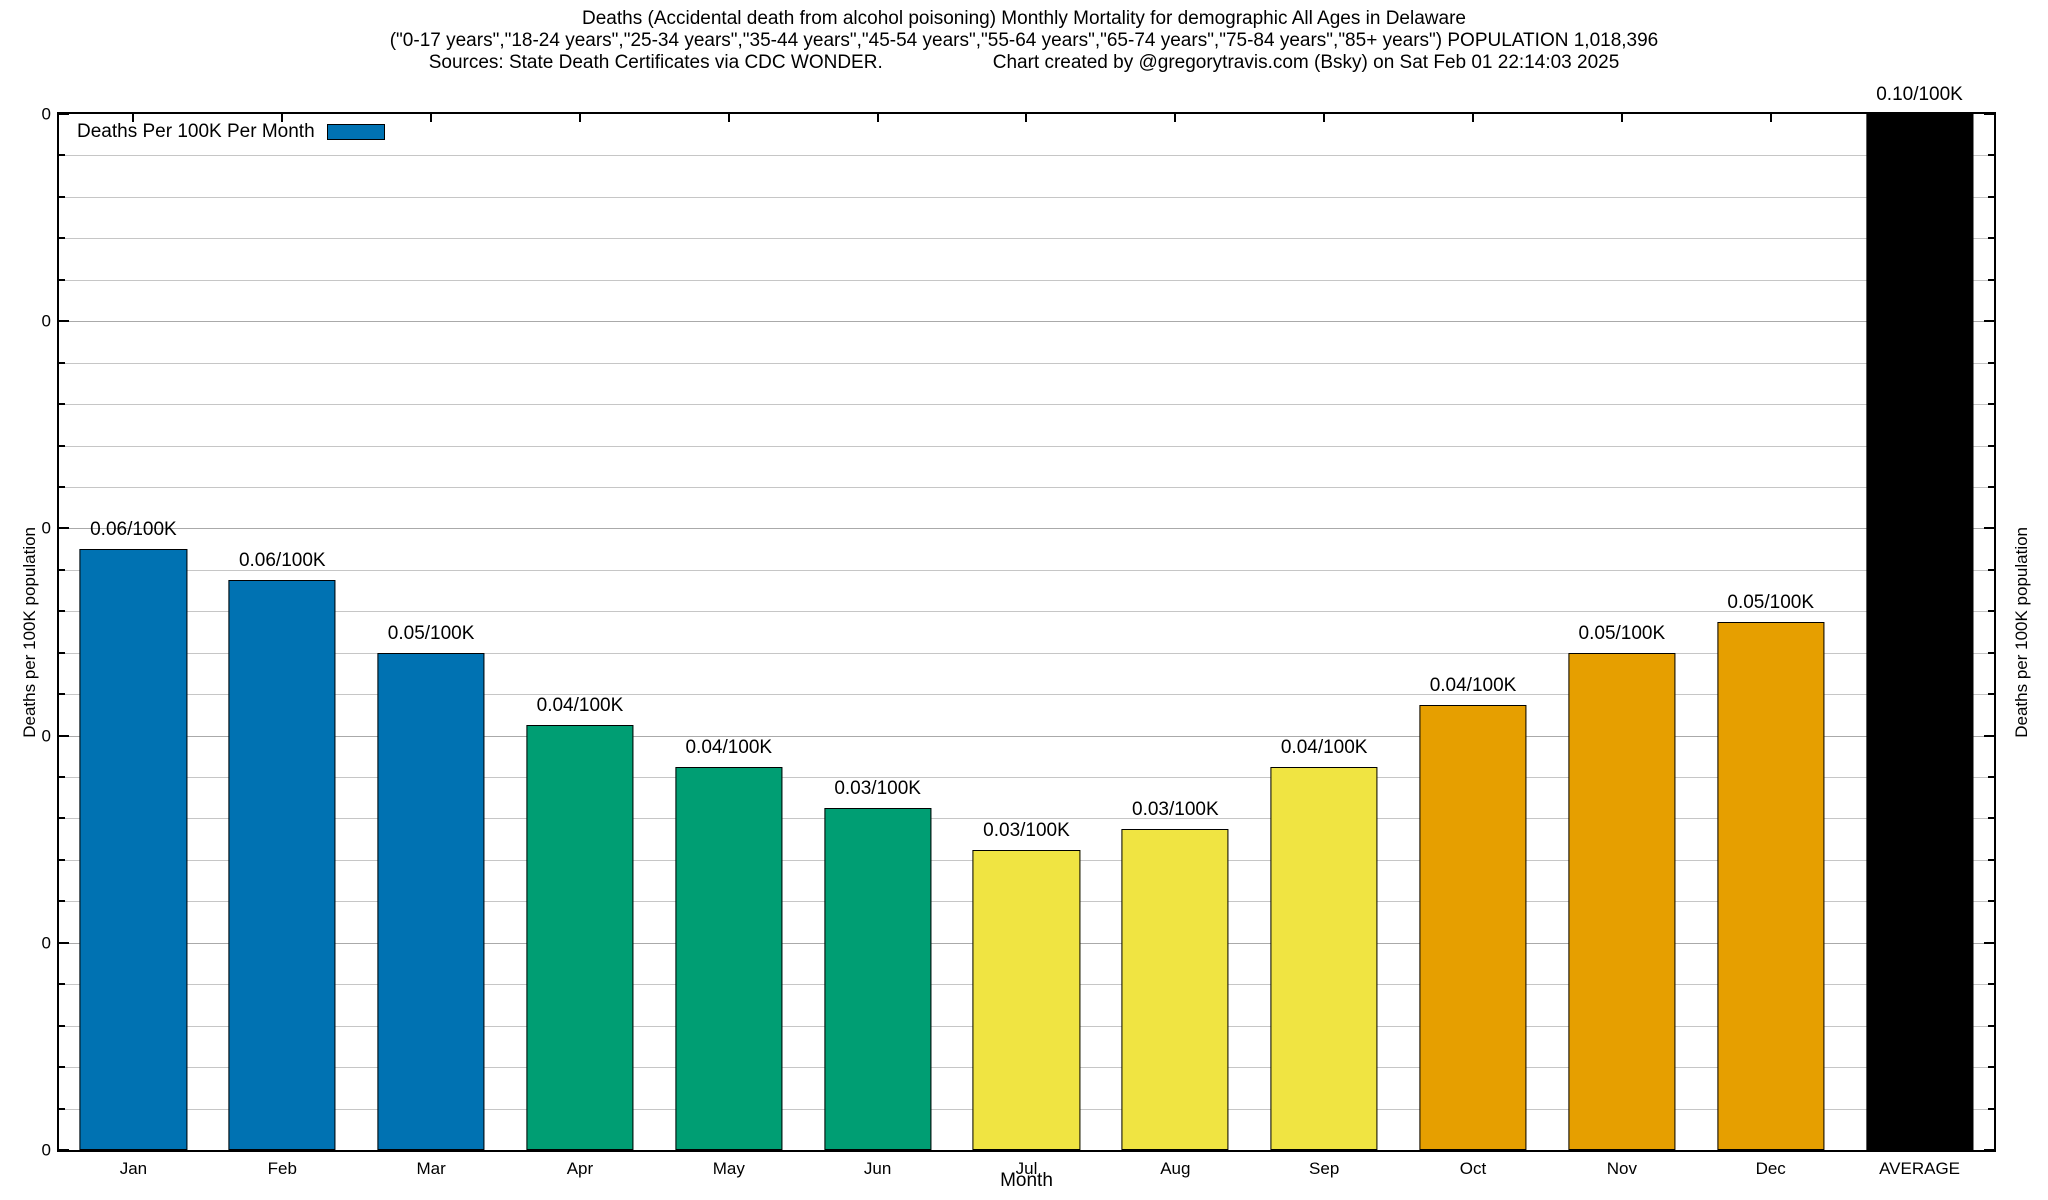 Image resolution: width=2048 pixels, height=1200 pixels. What do you see at coordinates (728, 646) in the screenshot?
I see `bar-group-may: 0.04/100K May` at bounding box center [728, 646].